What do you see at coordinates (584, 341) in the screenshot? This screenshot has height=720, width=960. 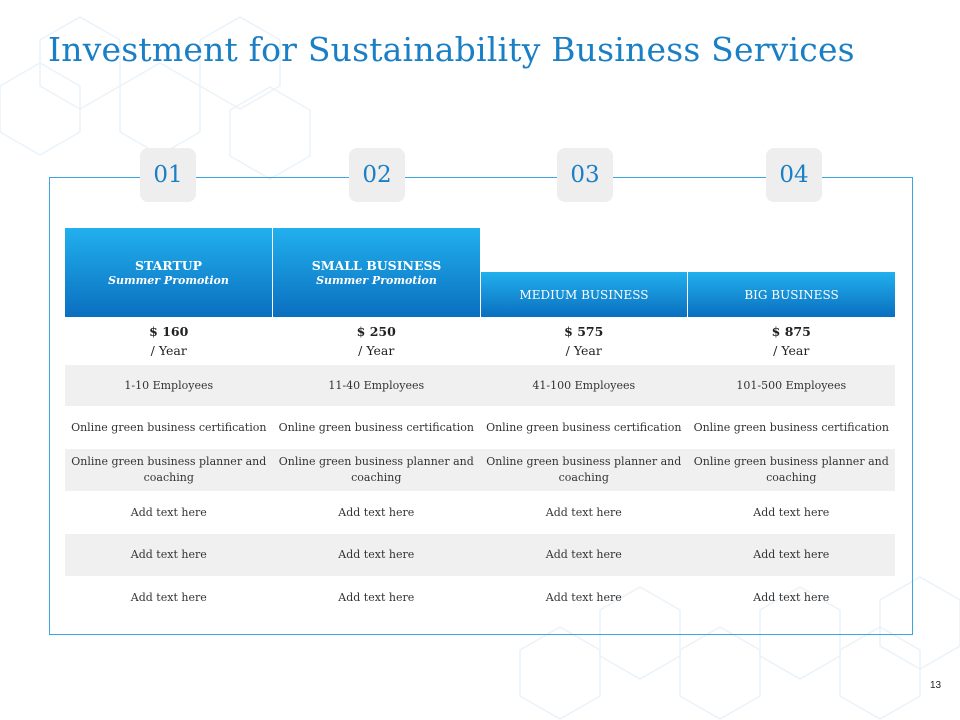 I see `price-cell: $ 575 / Year` at bounding box center [584, 341].